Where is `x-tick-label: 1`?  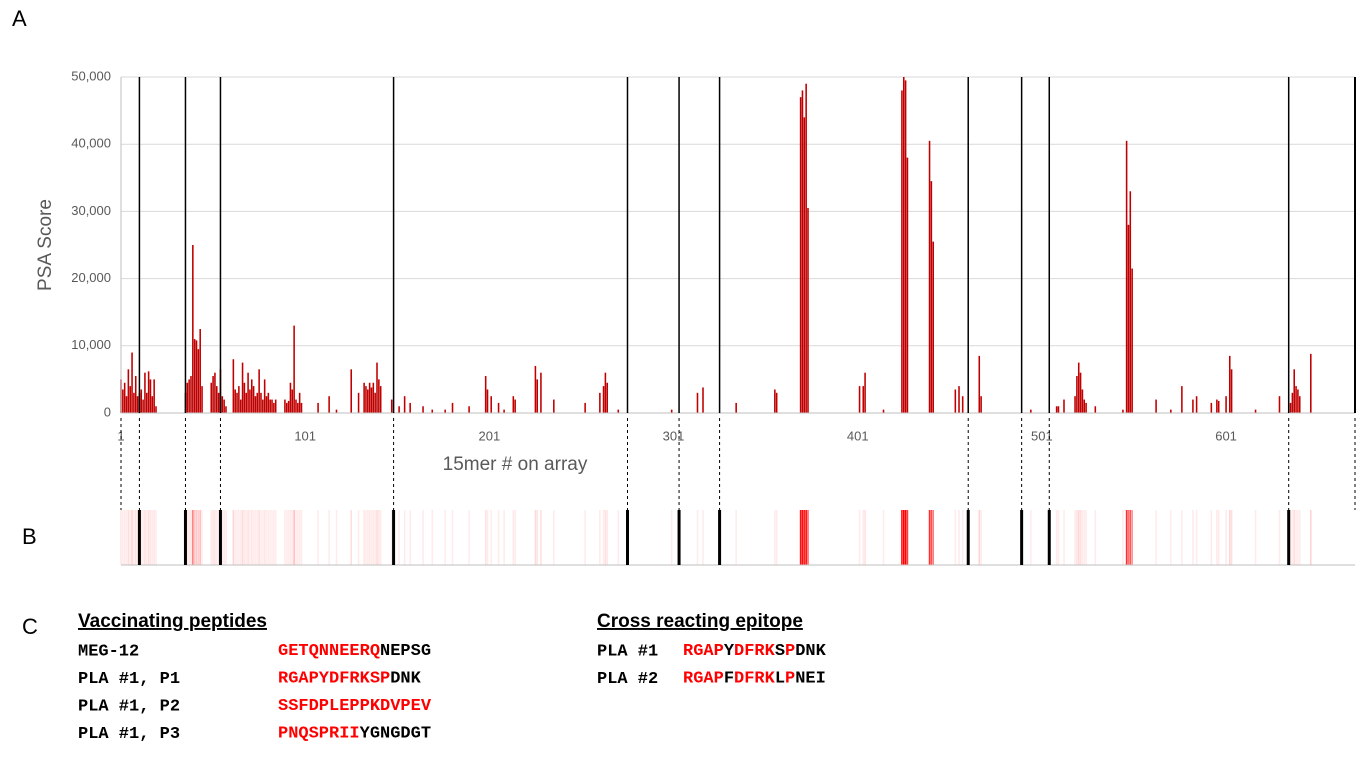 x-tick-label: 1 is located at coordinates (120, 435).